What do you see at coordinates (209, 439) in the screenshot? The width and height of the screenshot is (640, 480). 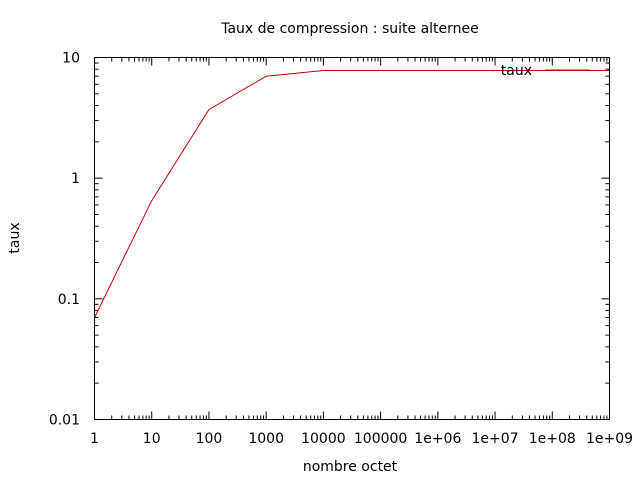 I see `x-tick-label: 100` at bounding box center [209, 439].